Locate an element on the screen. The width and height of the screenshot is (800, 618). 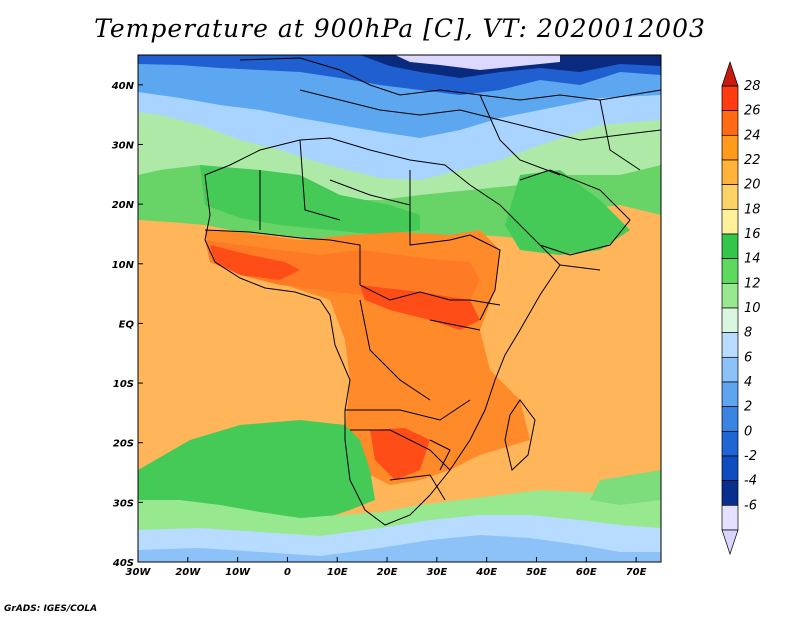
lat-tick-label: 30S is located at coordinates (123, 503).